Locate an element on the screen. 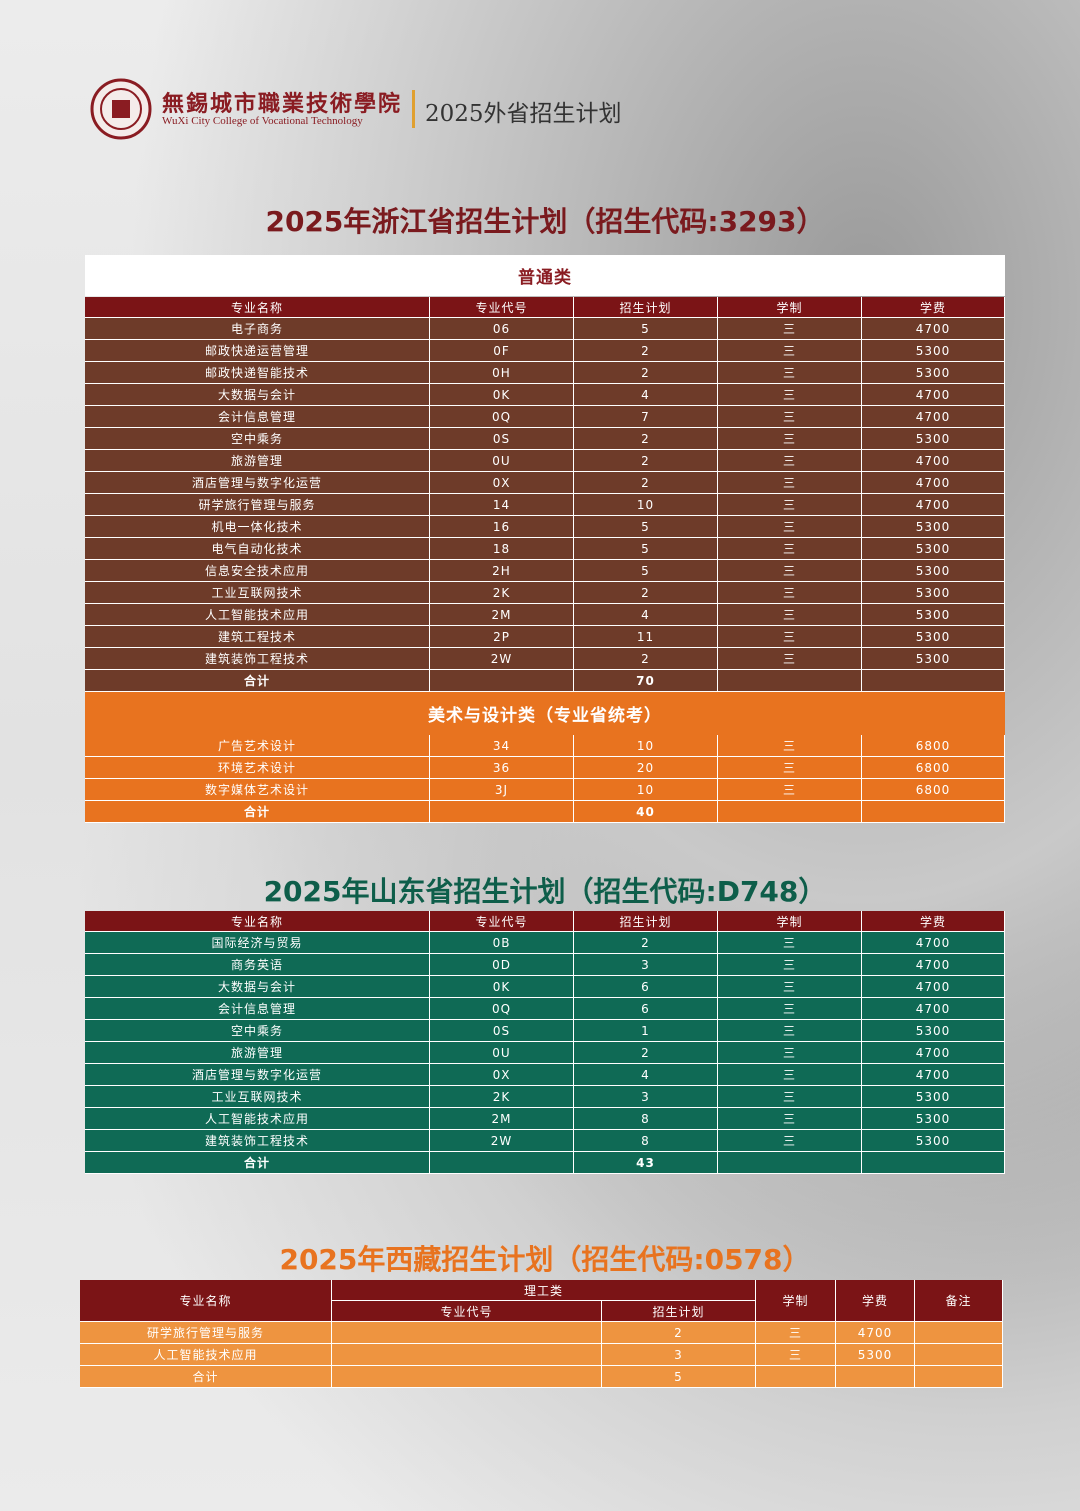 This screenshot has width=1080, height=1511. table-cell: 人工智能技术应用 is located at coordinates (257, 615).